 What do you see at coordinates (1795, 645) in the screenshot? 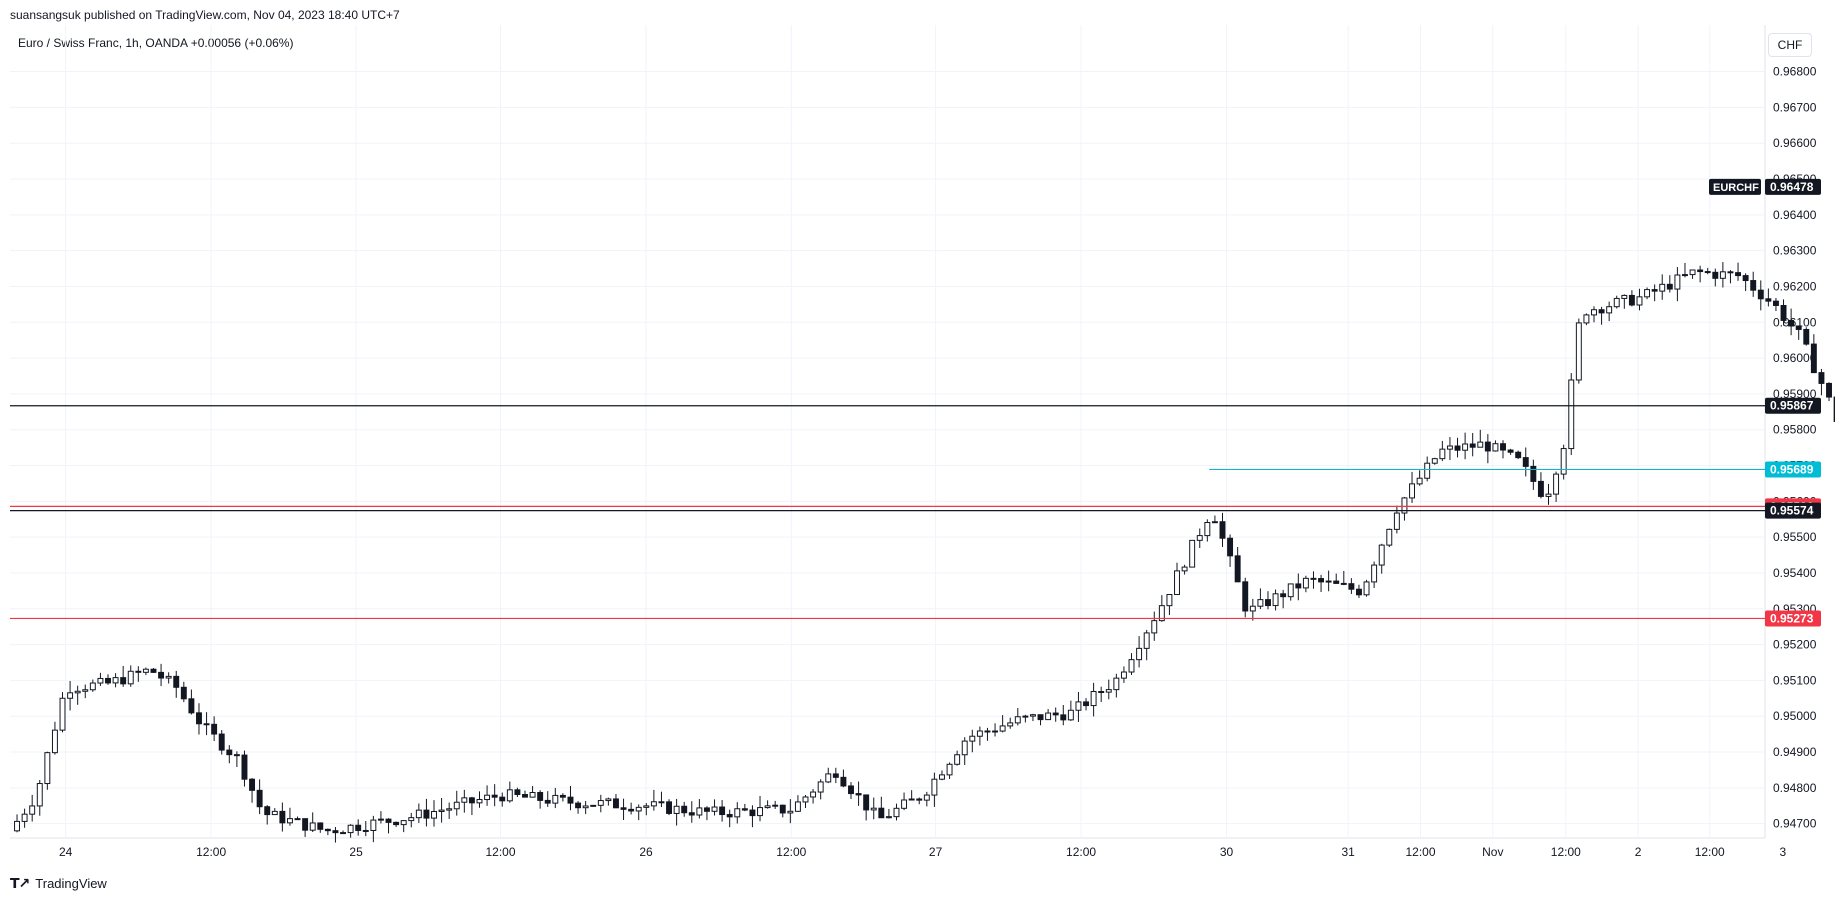
I see `y-tick-label: 0.95200` at bounding box center [1795, 645].